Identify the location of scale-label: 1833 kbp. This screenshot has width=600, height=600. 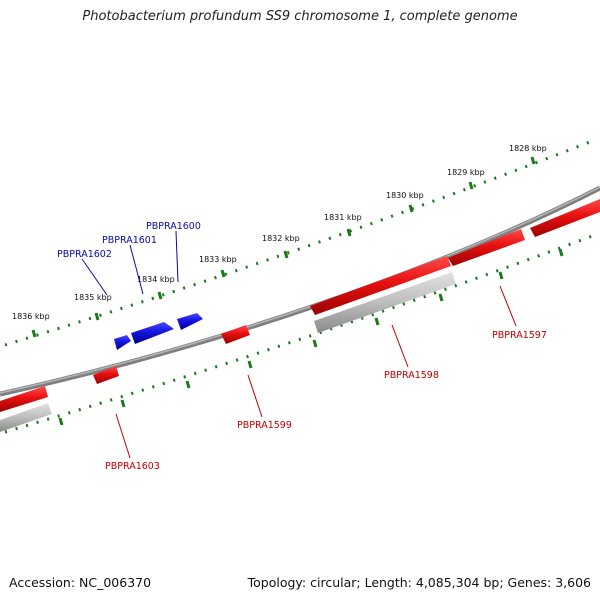
(218, 259).